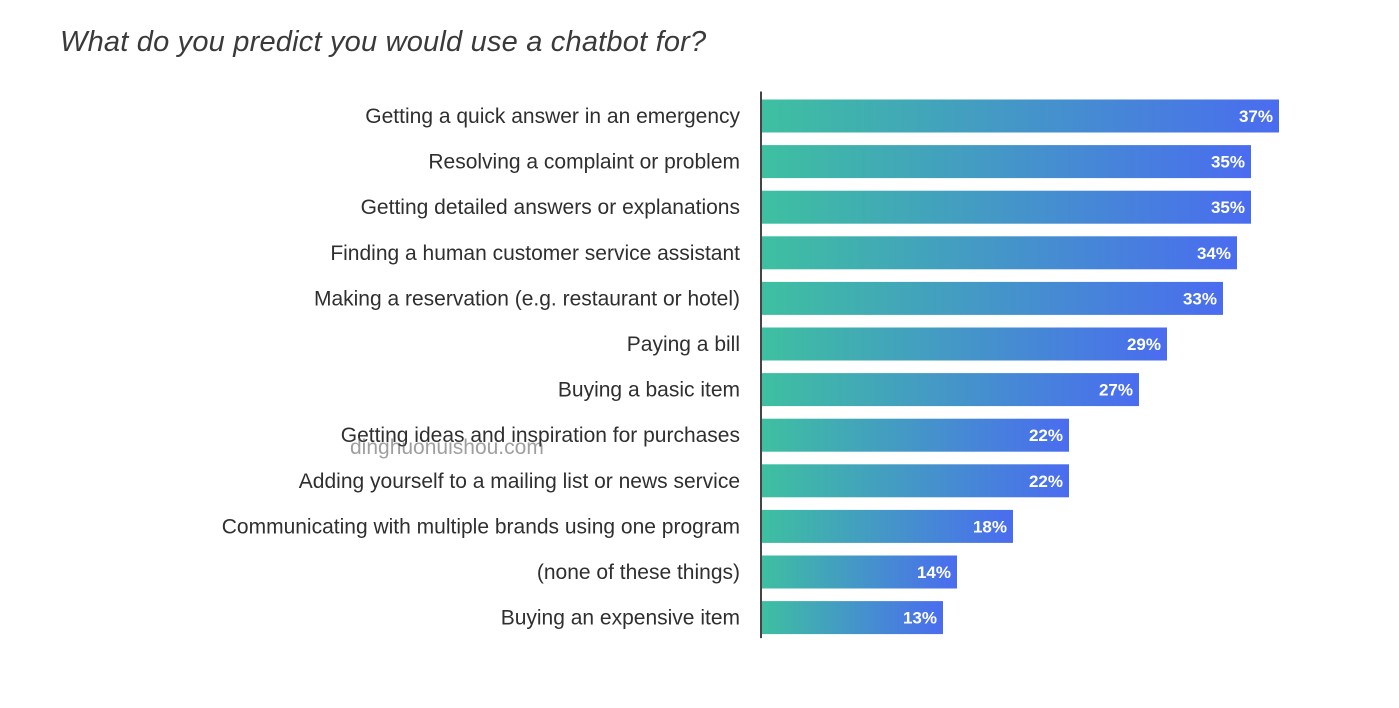 Image resolution: width=1399 pixels, height=708 pixels. I want to click on value-label-6: 29%, so click(1144, 344).